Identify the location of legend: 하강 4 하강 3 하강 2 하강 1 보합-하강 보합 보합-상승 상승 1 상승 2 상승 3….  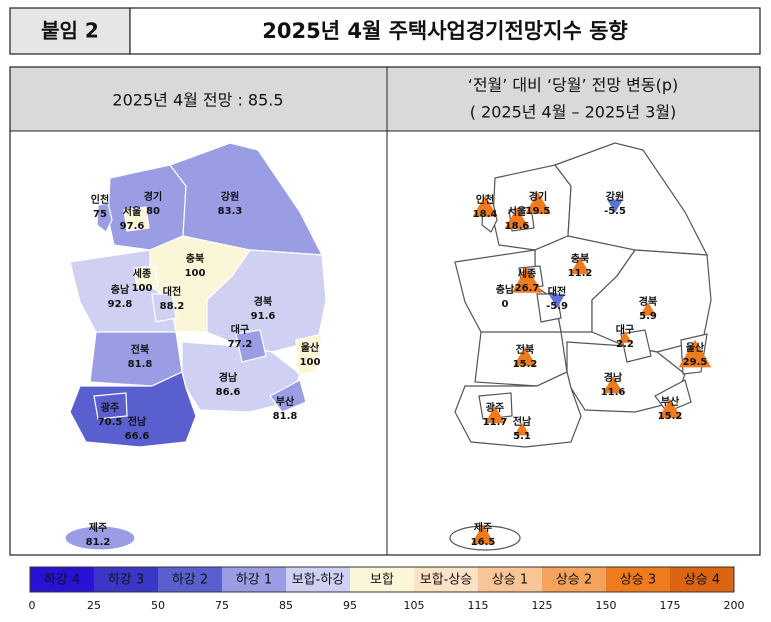
(387, 589).